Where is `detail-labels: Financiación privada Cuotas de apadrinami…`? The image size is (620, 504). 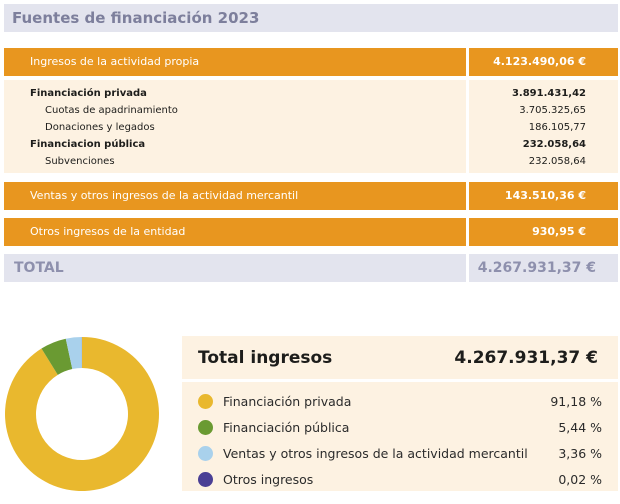
detail-labels: Financiación privada Cuotas de apadrinami… is located at coordinates (235, 126).